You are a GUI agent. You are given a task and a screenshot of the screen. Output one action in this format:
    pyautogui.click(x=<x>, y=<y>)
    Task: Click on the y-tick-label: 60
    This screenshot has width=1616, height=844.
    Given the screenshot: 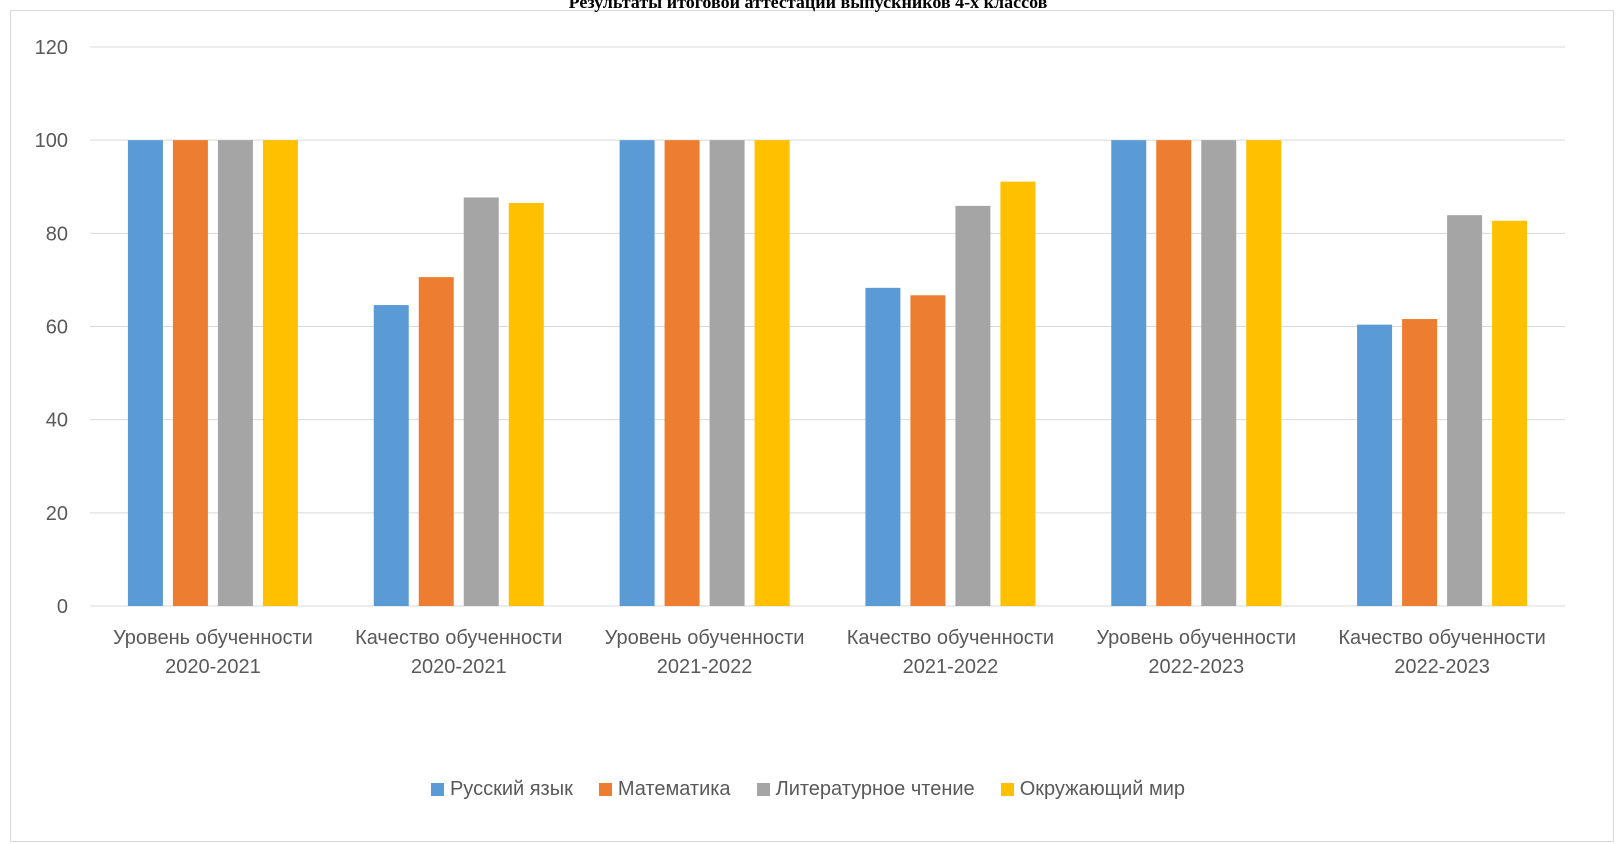 What is the action you would take?
    pyautogui.click(x=57, y=328)
    